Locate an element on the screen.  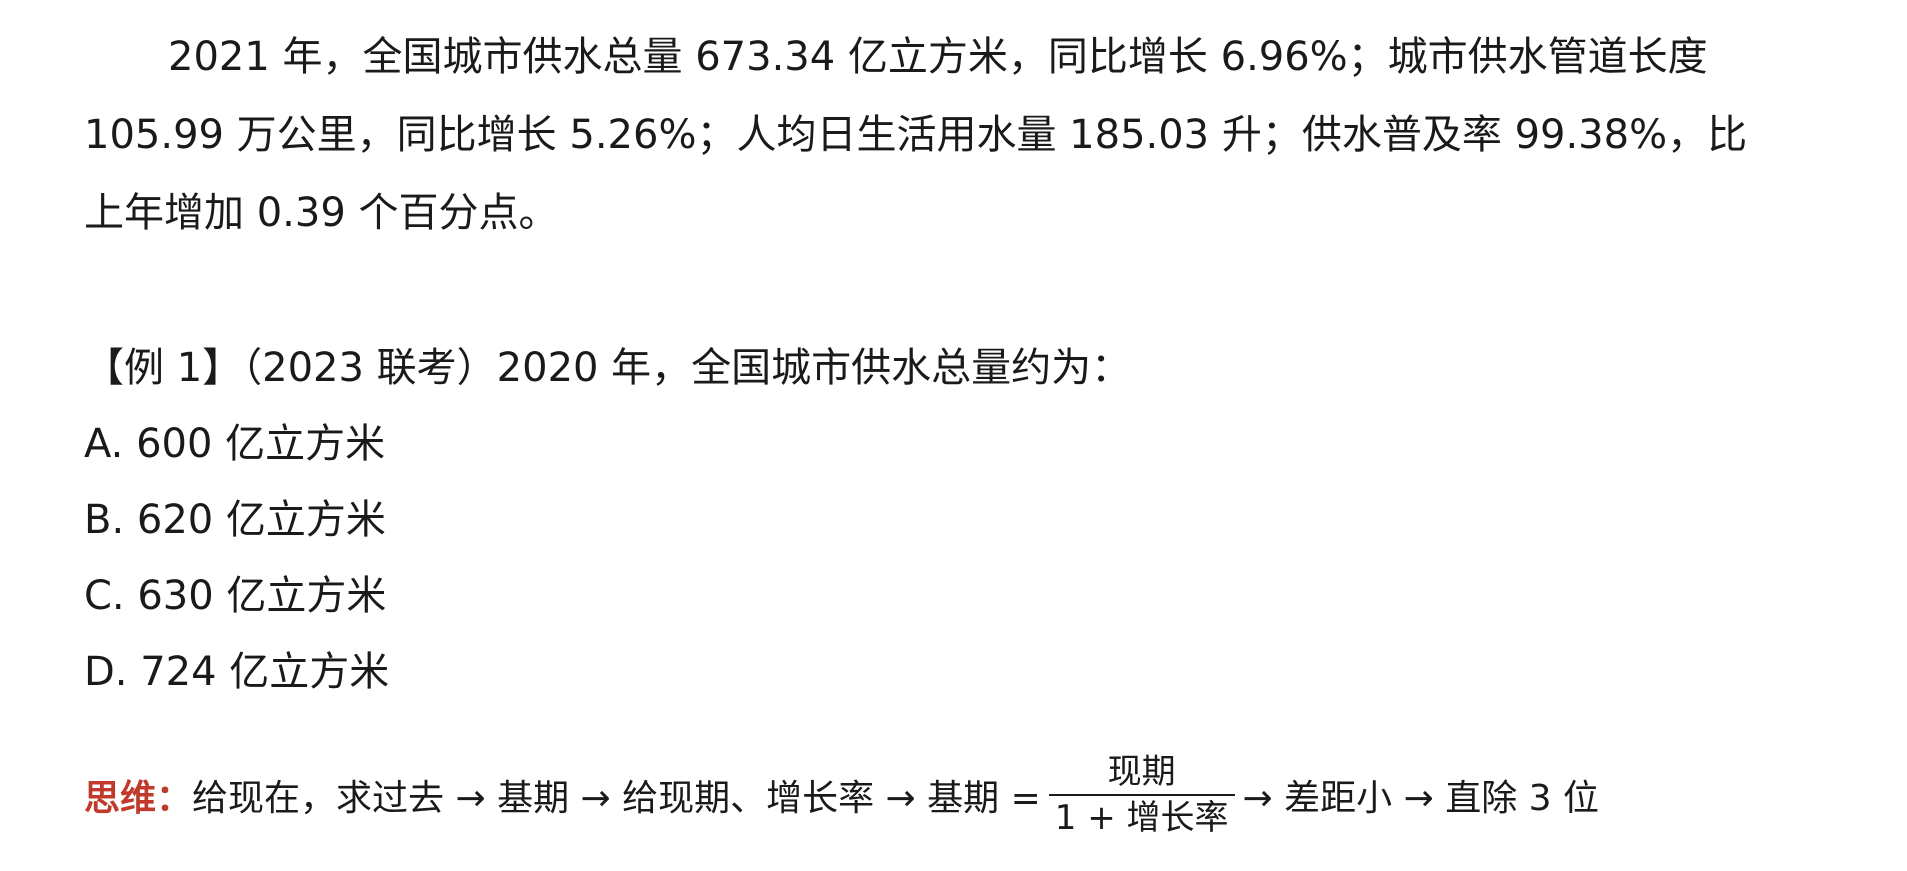
option-b: B. 620 亿立方米 is located at coordinates (235, 520).